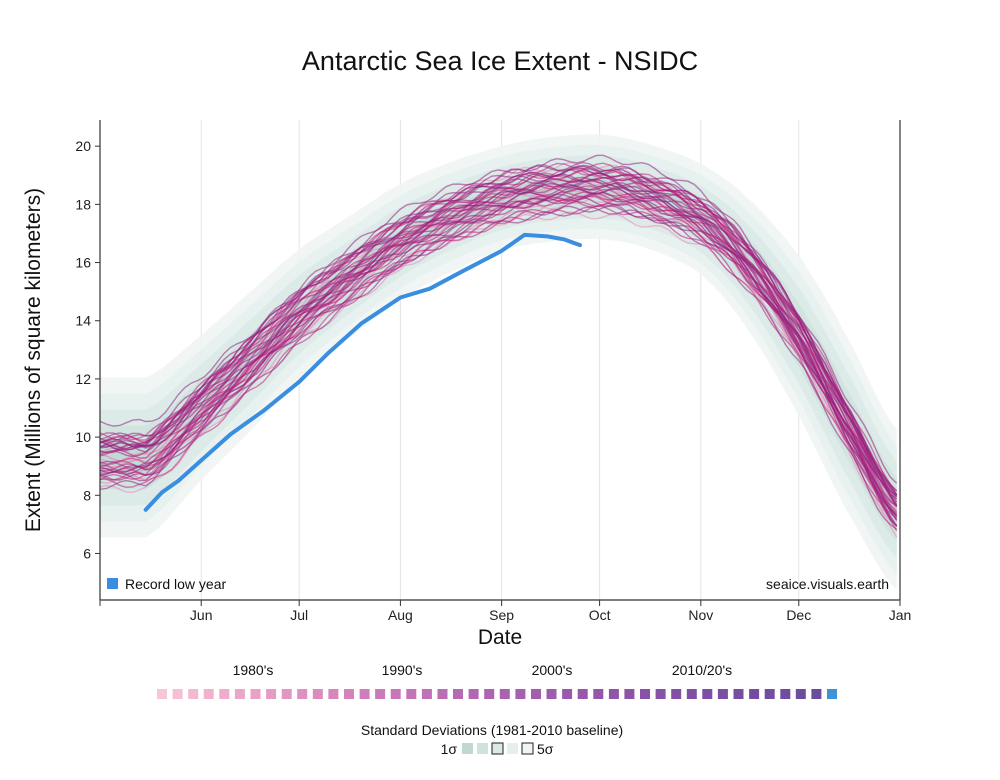  I want to click on y-tick-label: 12, so click(83, 379).